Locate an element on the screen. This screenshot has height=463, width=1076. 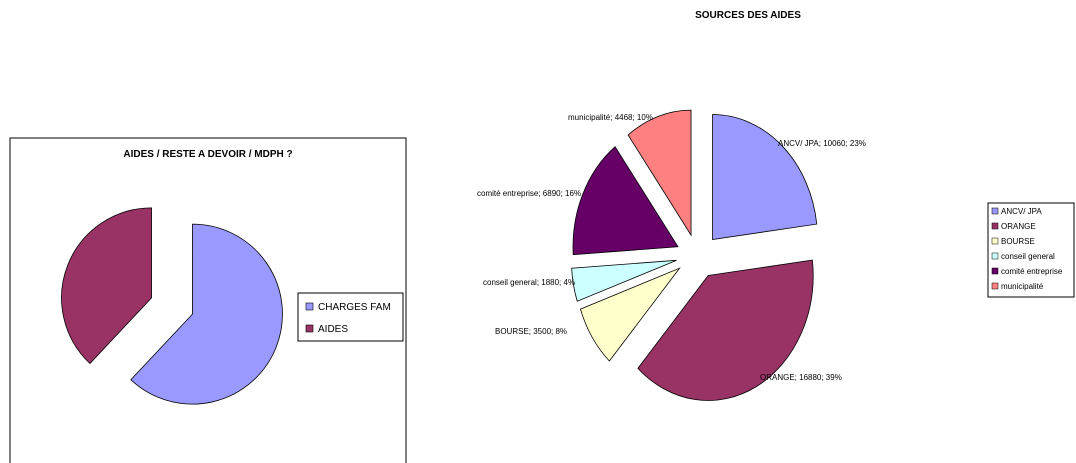
chart2-slice-comite-entreprise is located at coordinates (625, 201).